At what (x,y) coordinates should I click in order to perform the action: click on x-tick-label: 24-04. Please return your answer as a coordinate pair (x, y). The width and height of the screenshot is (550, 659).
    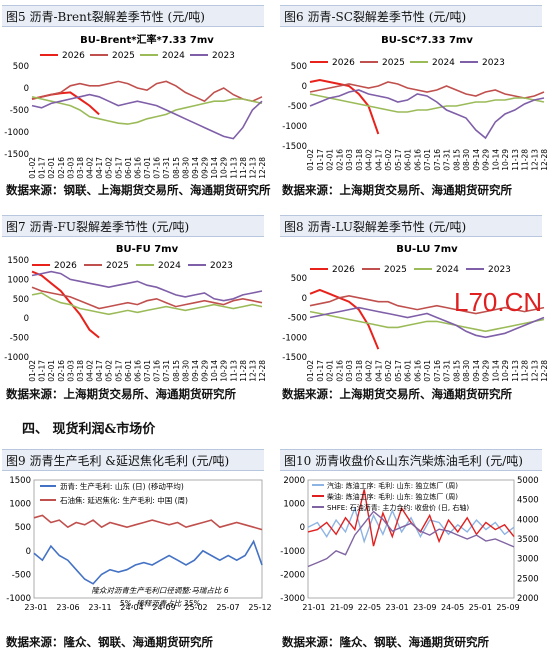
    Looking at the image, I should click on (131, 607).